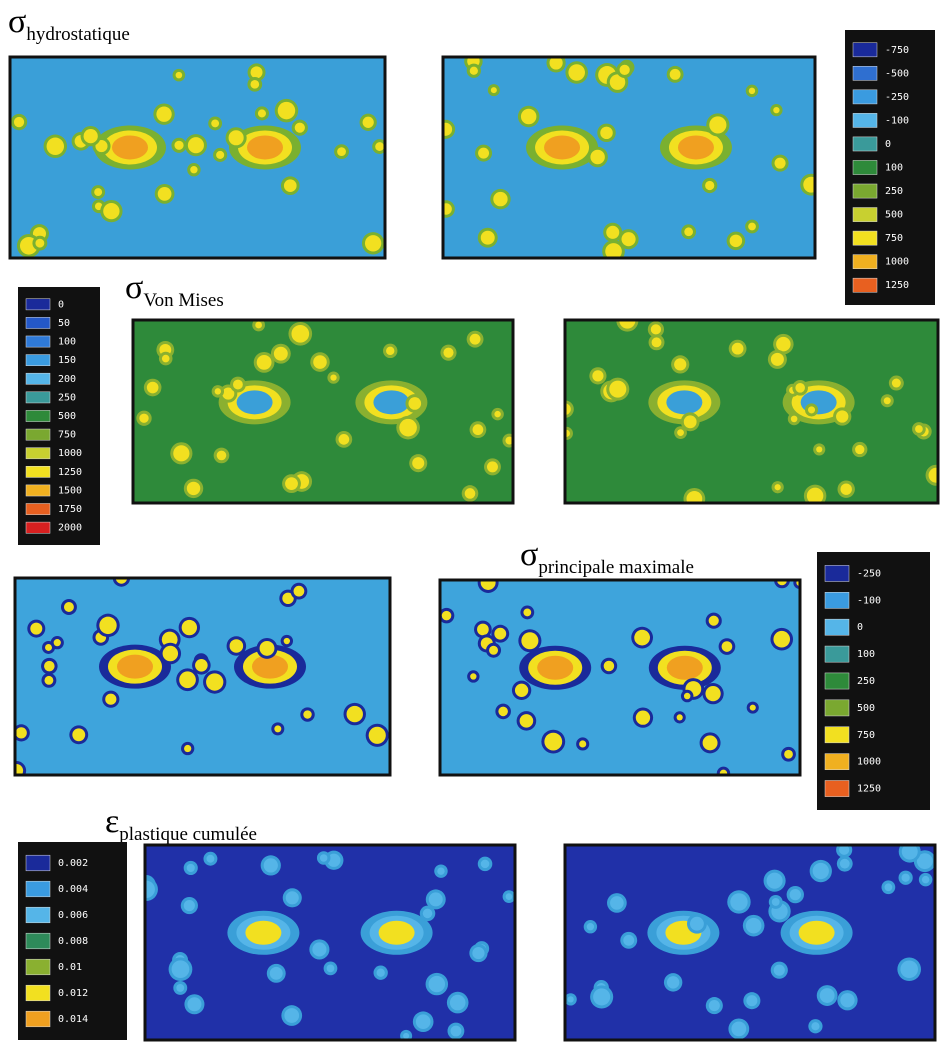 This screenshot has height=1045, width=943. I want to click on legend-label: -100, so click(869, 600).